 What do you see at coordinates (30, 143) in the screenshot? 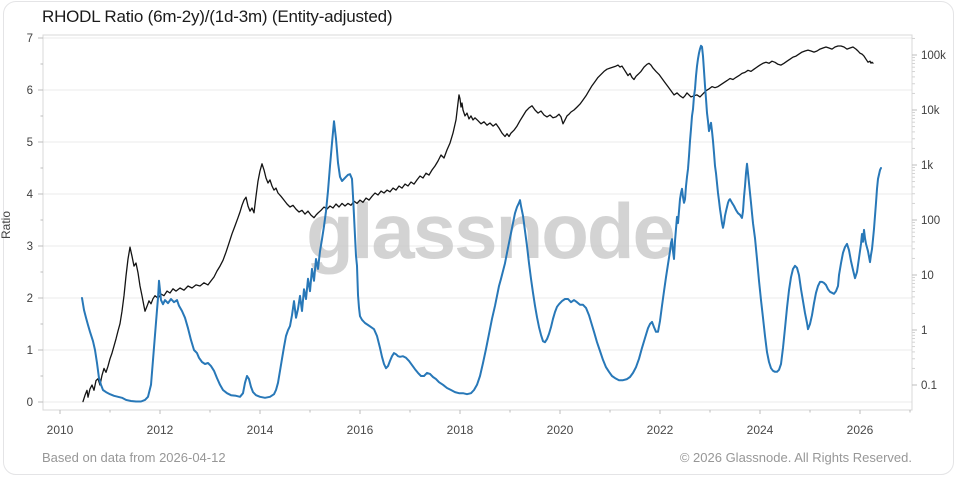
I see `left-axis-tick-label: 5` at bounding box center [30, 143].